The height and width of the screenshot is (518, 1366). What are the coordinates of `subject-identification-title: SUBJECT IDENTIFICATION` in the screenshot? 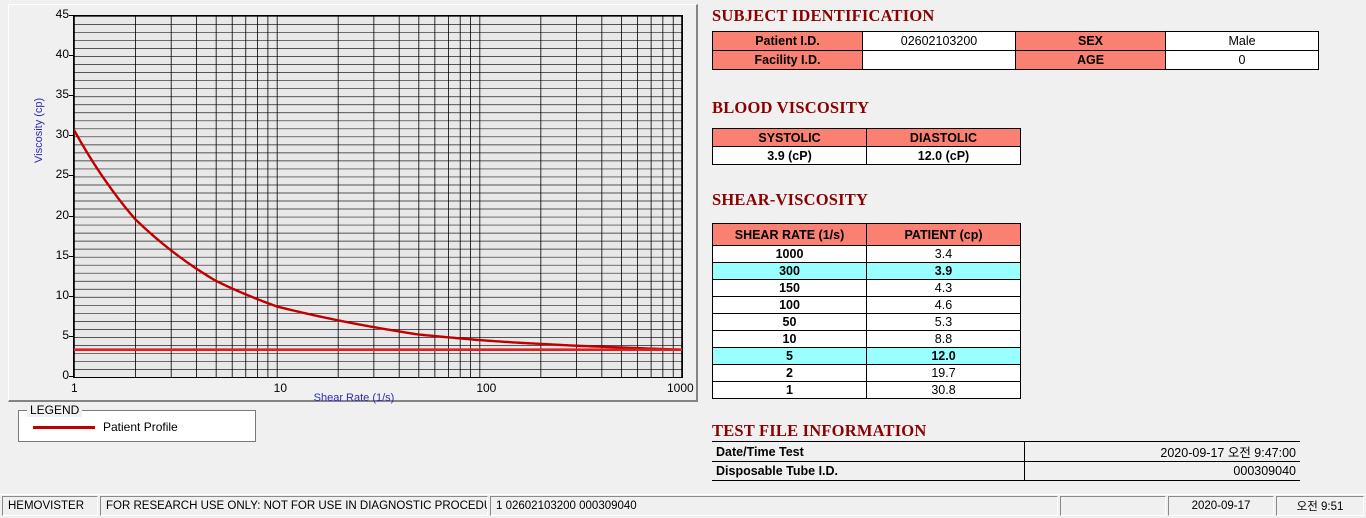 It's located at (823, 15).